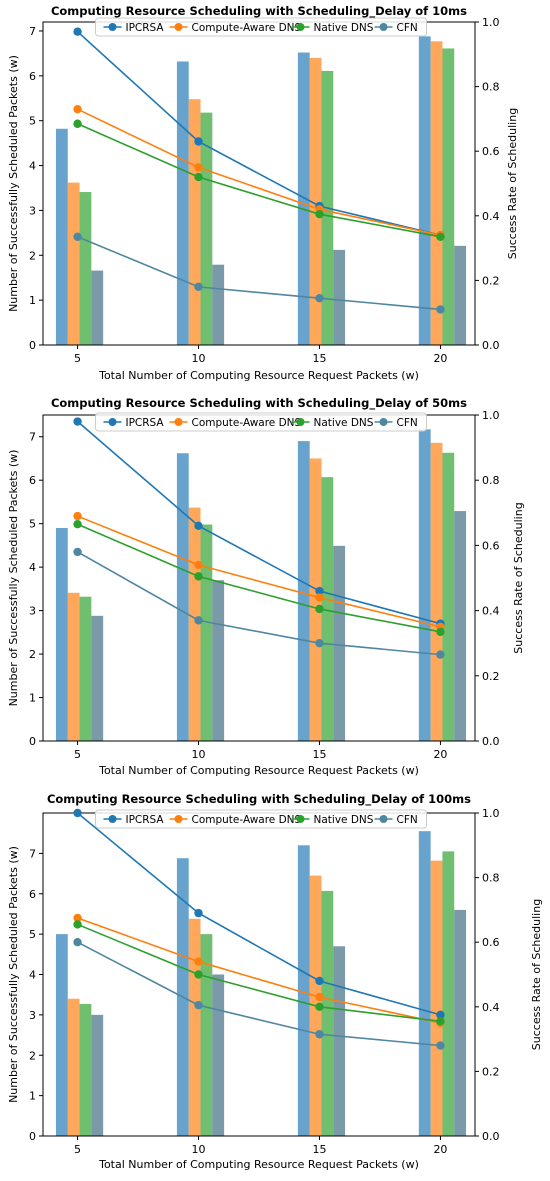 The width and height of the screenshot is (550, 1181). I want to click on legend-label: Compute-Aware DNS, so click(247, 28).